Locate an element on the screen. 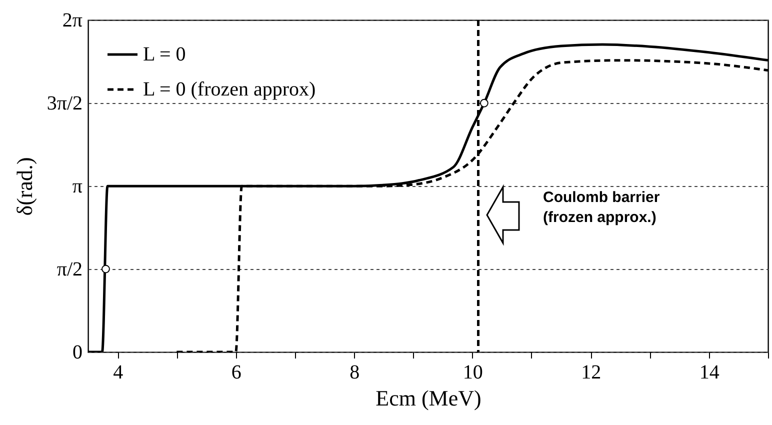  x-tick-label: 6 is located at coordinates (236, 373).